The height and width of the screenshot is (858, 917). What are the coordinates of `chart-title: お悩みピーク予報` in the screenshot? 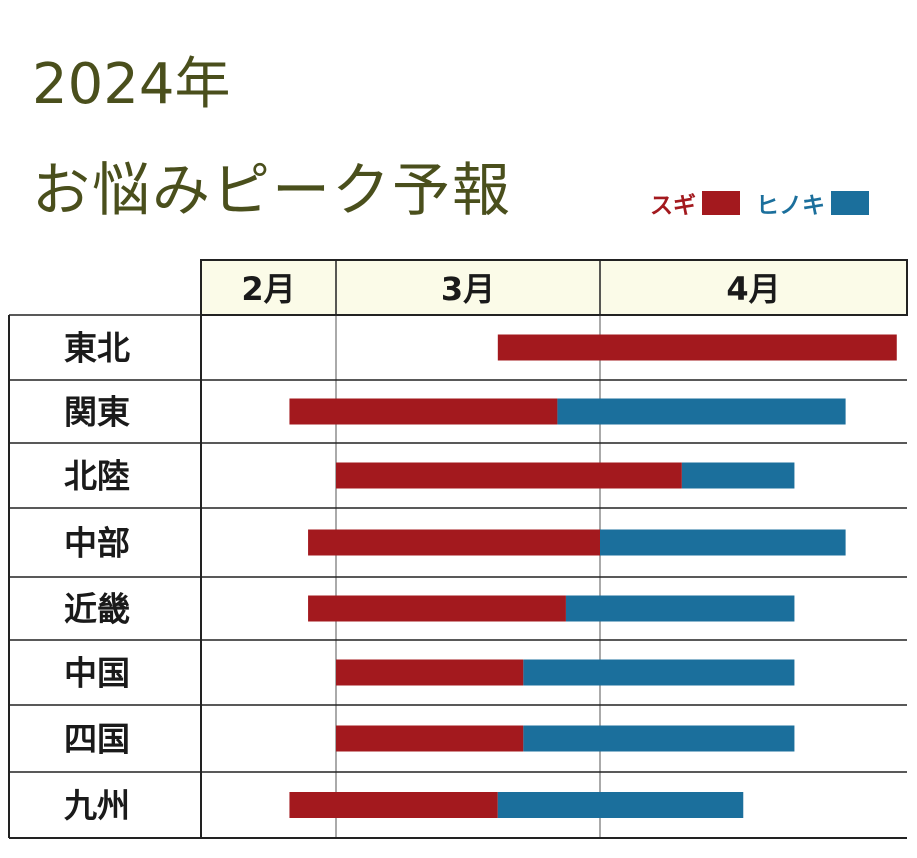 It's located at (272, 190).